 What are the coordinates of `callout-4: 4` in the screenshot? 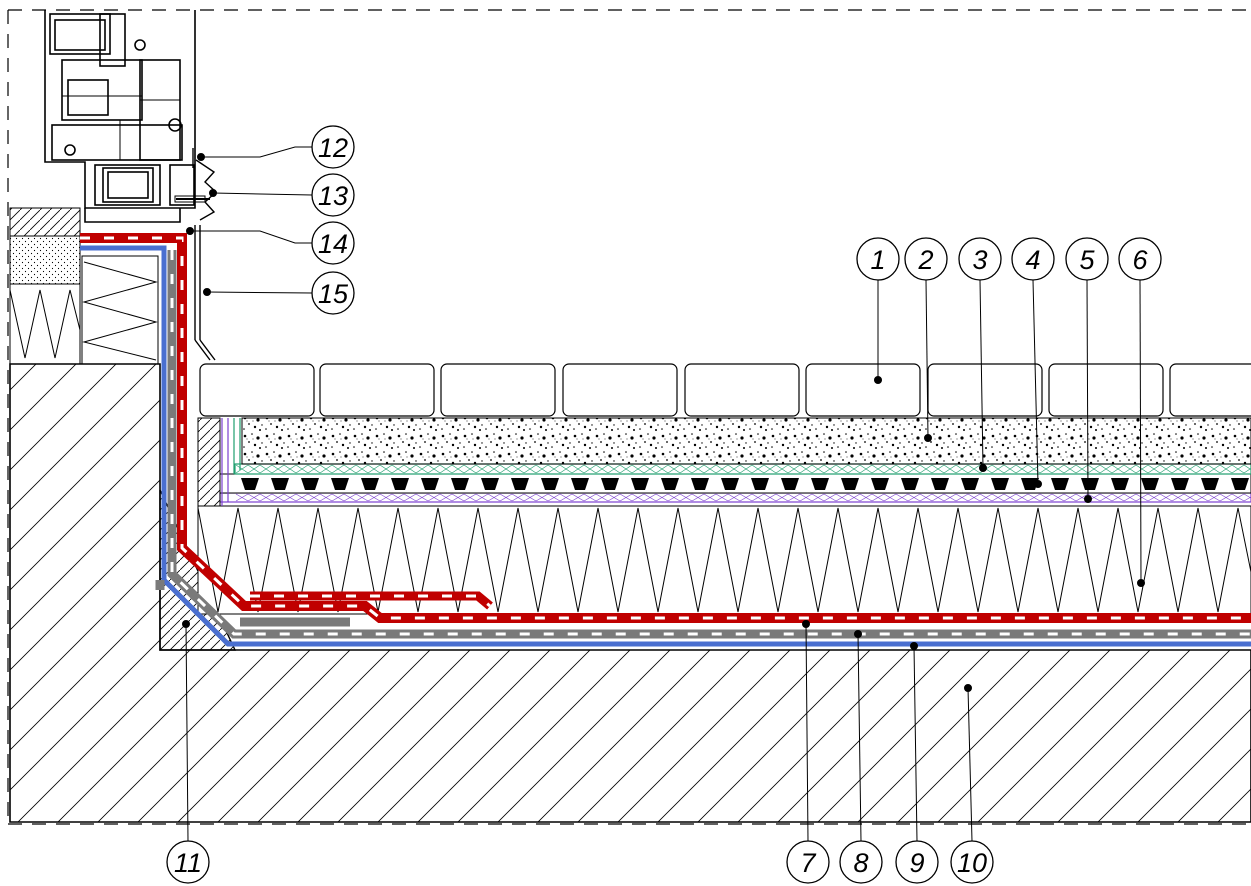 It's located at (1033, 259).